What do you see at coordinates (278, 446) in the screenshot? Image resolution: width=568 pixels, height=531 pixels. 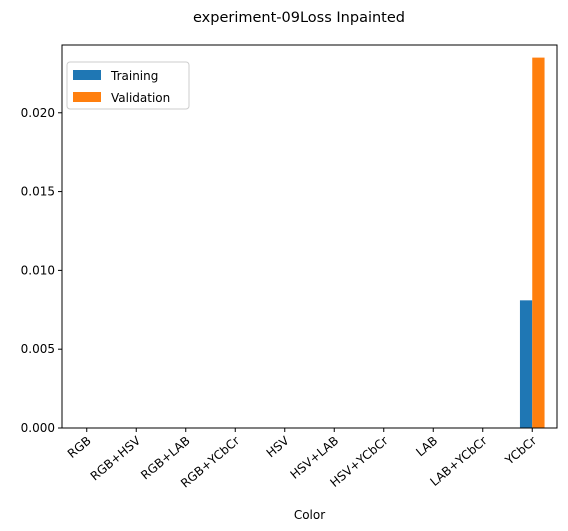 I see `x-tick-label: HSV` at bounding box center [278, 446].